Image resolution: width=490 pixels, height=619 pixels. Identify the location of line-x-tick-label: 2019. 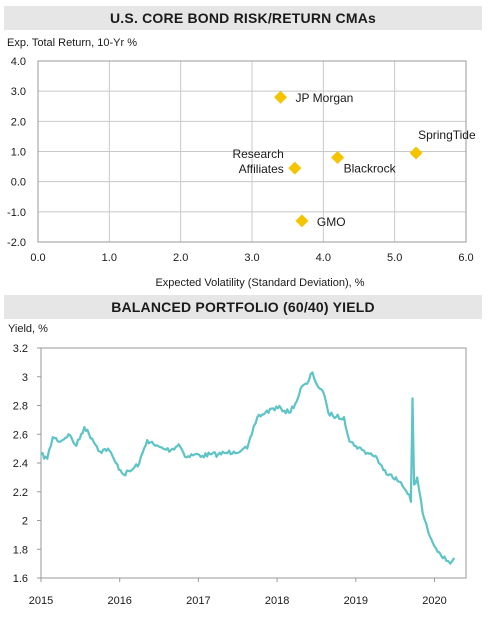
(356, 601).